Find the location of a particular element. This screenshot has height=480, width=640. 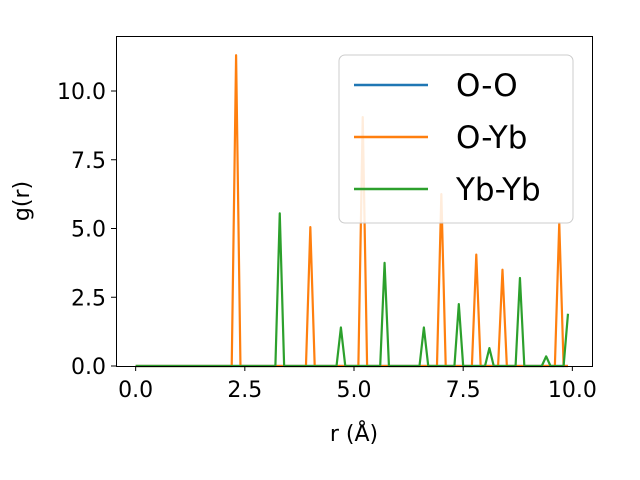

x-tick-label: 7.5 is located at coordinates (463, 390).